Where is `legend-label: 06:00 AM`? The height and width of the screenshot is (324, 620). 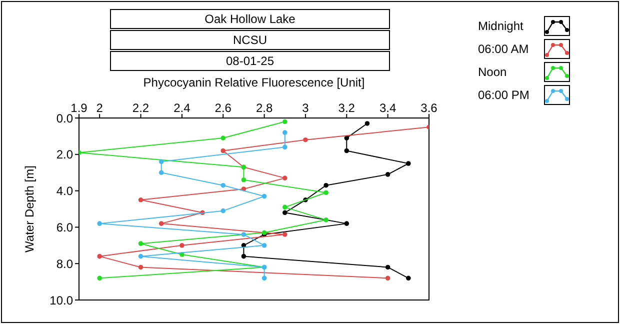 legend-label: 06:00 AM is located at coordinates (504, 49).